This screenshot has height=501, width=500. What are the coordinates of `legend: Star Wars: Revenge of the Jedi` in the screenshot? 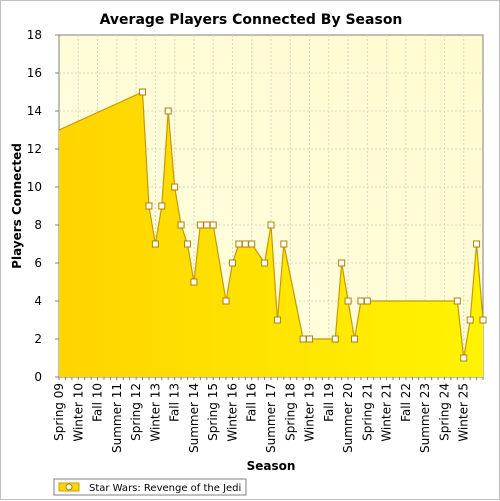 It's located at (150, 487).